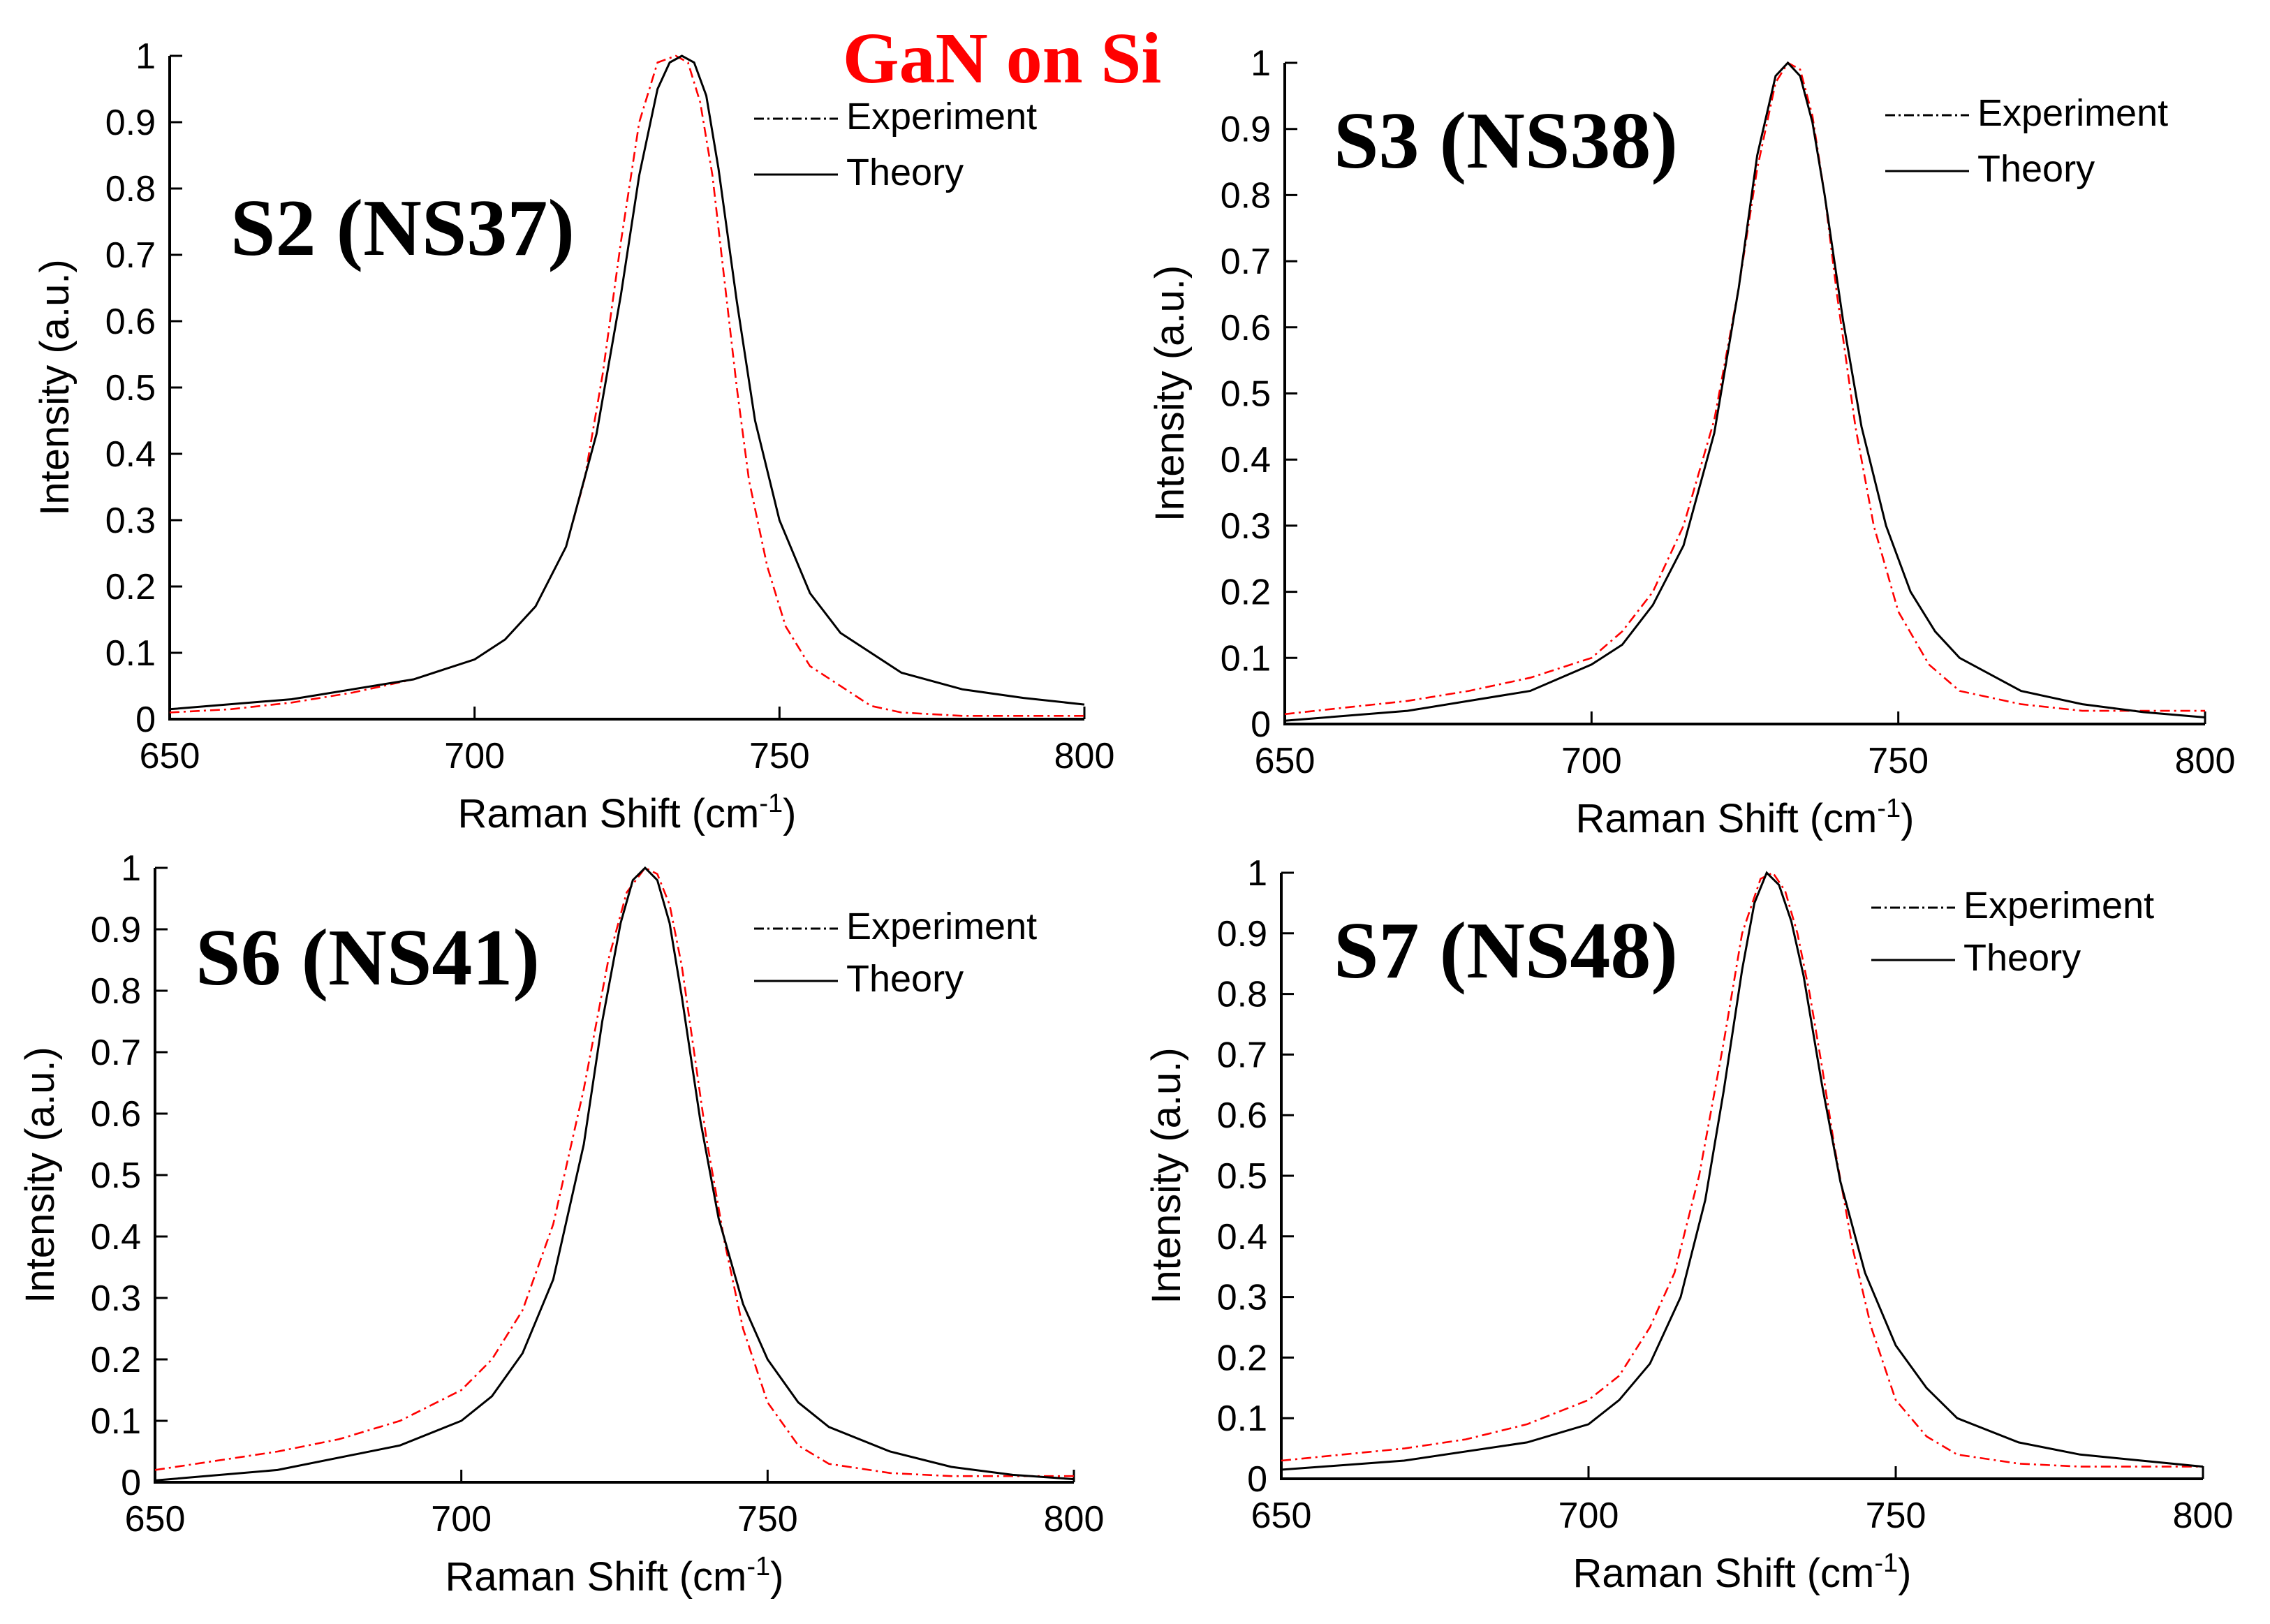 This screenshot has width=2270, height=1624. Describe the element at coordinates (1506, 951) in the screenshot. I see `panel-title: S7 (NS48)` at that location.